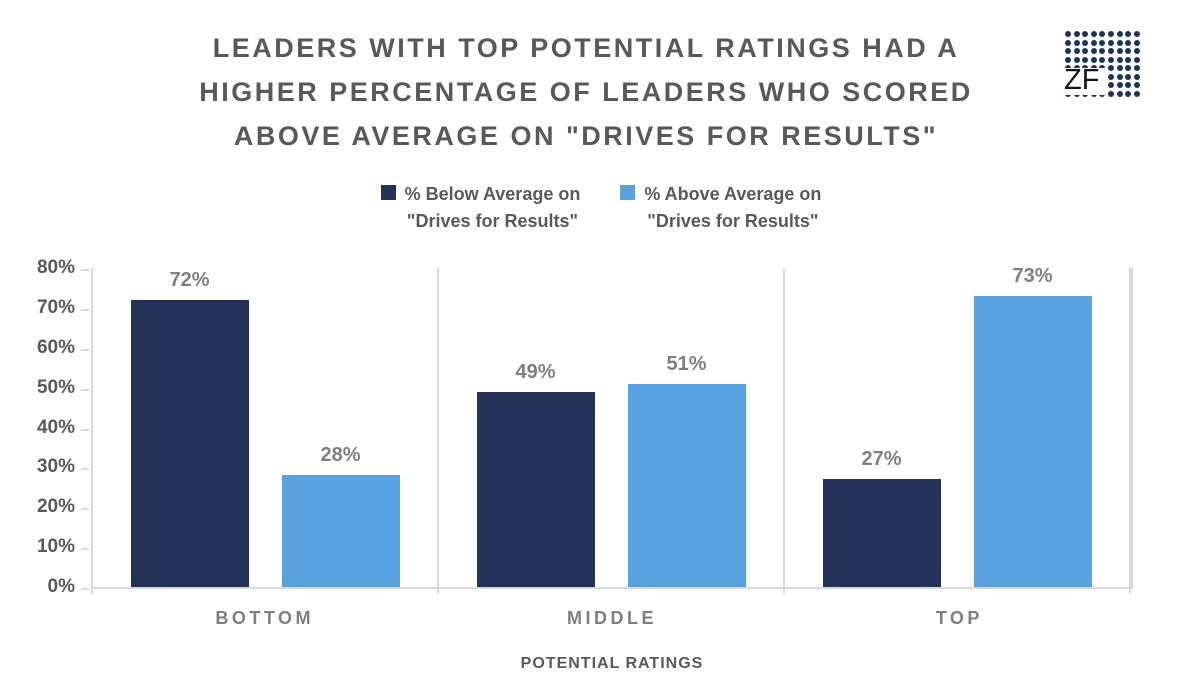  I want to click on category-label-middle: MIDDLE, so click(611, 618).